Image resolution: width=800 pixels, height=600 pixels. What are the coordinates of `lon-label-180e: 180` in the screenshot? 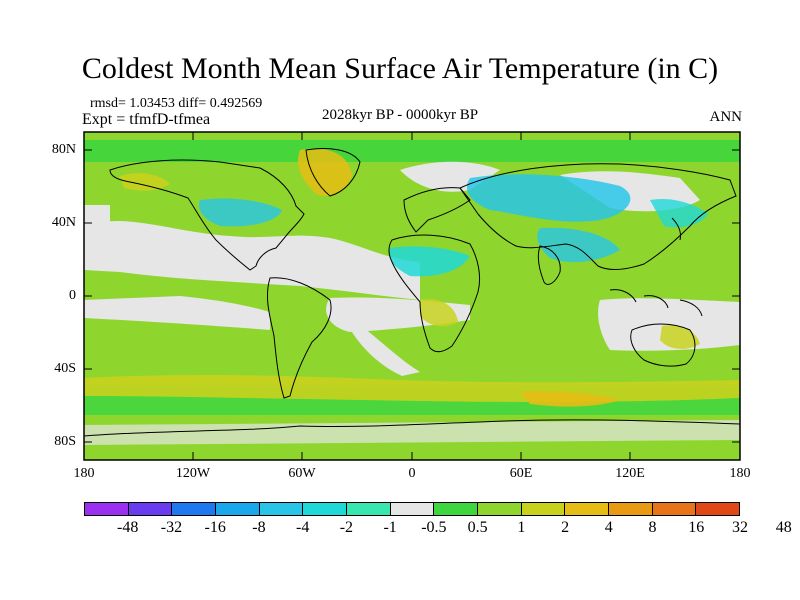 It's located at (740, 473).